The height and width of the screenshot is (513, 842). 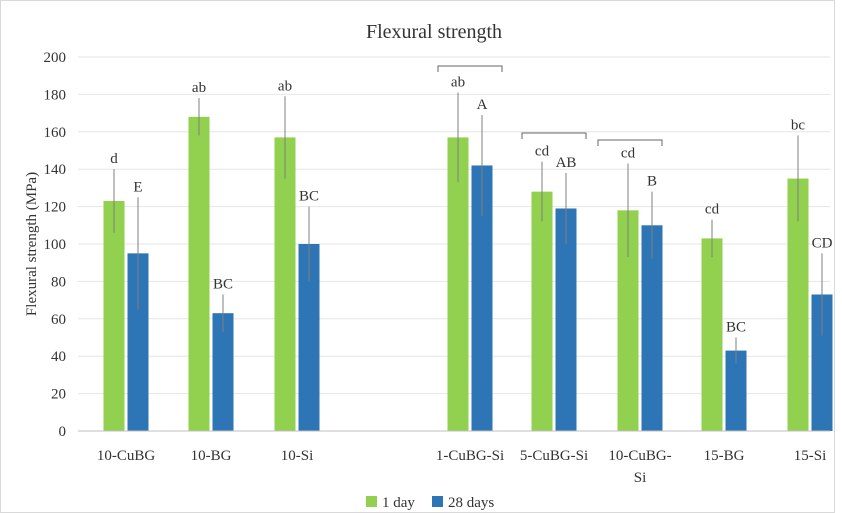 I want to click on significance-label: d, so click(x=114, y=159).